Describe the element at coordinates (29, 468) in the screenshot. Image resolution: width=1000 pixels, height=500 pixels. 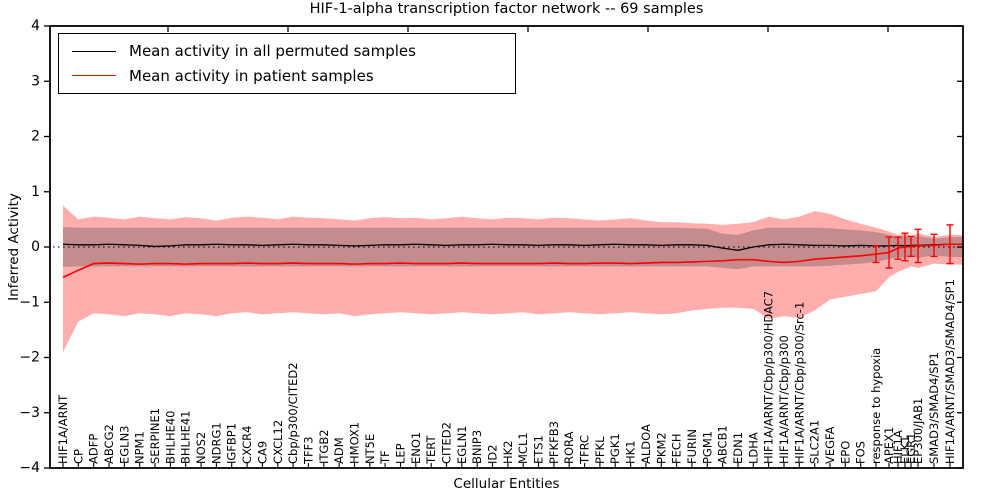
I see `y-tick-label: −4` at that location.